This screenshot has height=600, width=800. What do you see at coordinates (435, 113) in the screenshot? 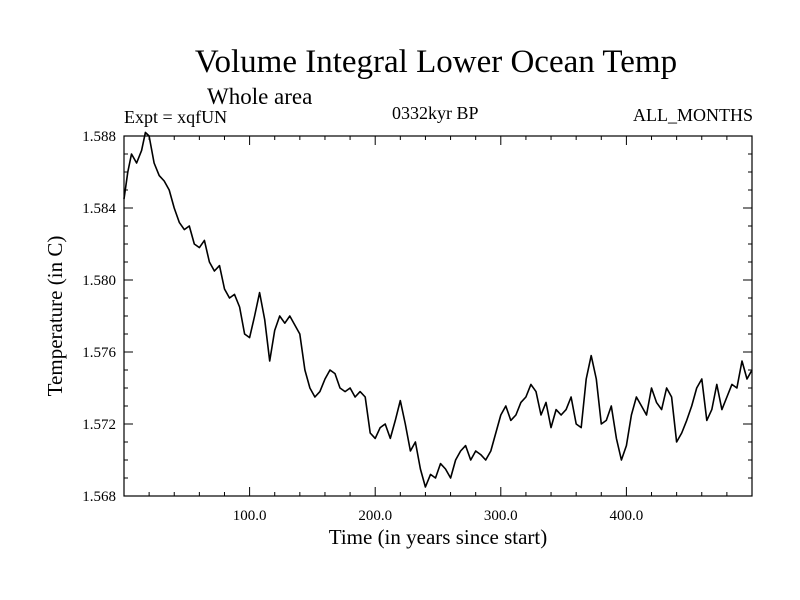
I see `period-label: 0332kyr BP` at bounding box center [435, 113].